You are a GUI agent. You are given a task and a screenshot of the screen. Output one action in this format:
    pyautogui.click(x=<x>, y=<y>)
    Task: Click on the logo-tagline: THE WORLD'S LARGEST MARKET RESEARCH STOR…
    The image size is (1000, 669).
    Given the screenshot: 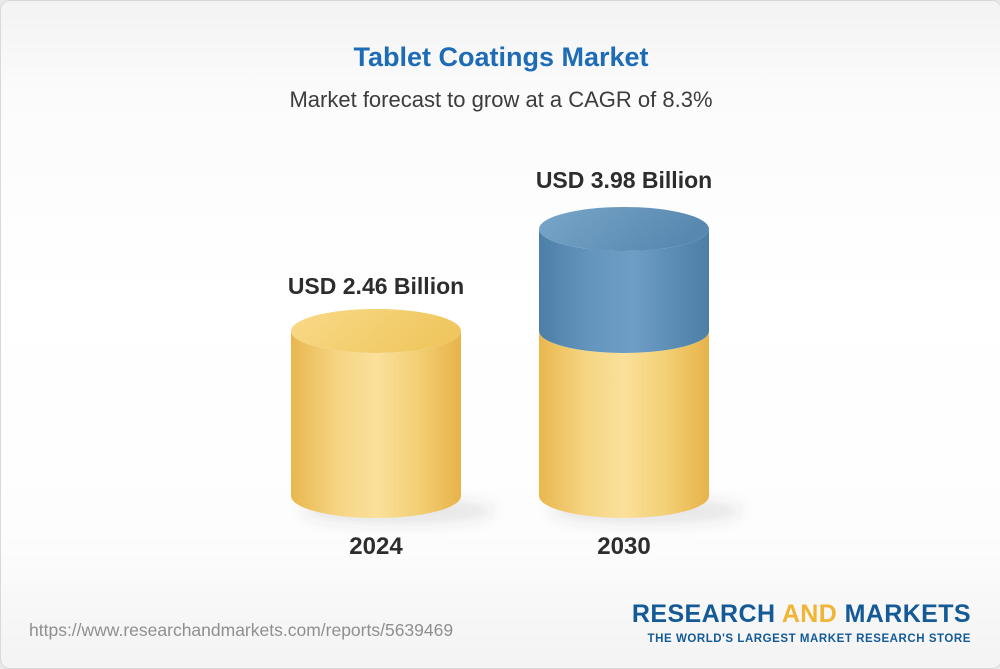 What is the action you would take?
    pyautogui.click(x=809, y=639)
    